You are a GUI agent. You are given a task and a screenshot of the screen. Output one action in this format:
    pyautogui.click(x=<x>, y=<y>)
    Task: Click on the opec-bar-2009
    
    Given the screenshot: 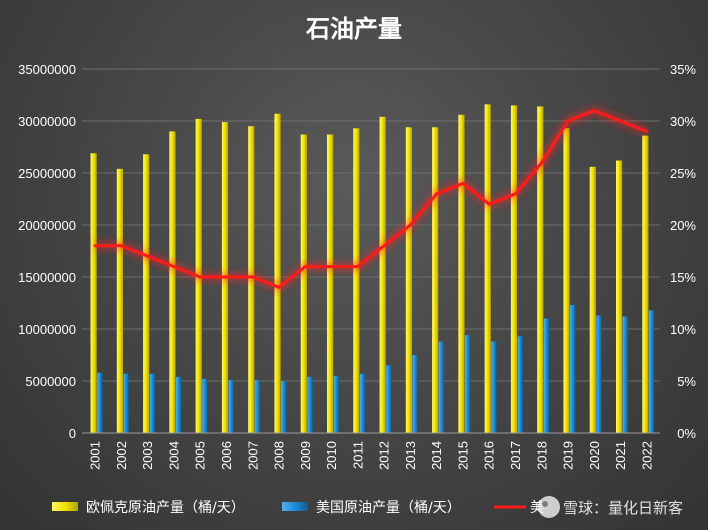 What is the action you would take?
    pyautogui.click(x=303, y=283)
    